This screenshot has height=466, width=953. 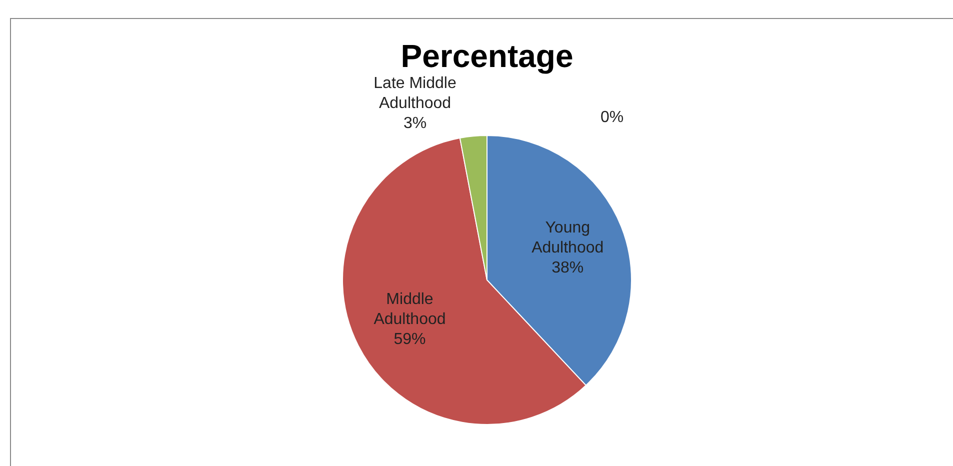 What do you see at coordinates (612, 117) in the screenshot?
I see `text: 0%` at bounding box center [612, 117].